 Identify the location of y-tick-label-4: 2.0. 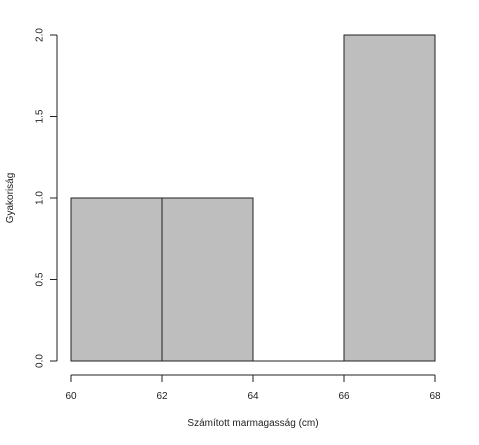
(40, 35).